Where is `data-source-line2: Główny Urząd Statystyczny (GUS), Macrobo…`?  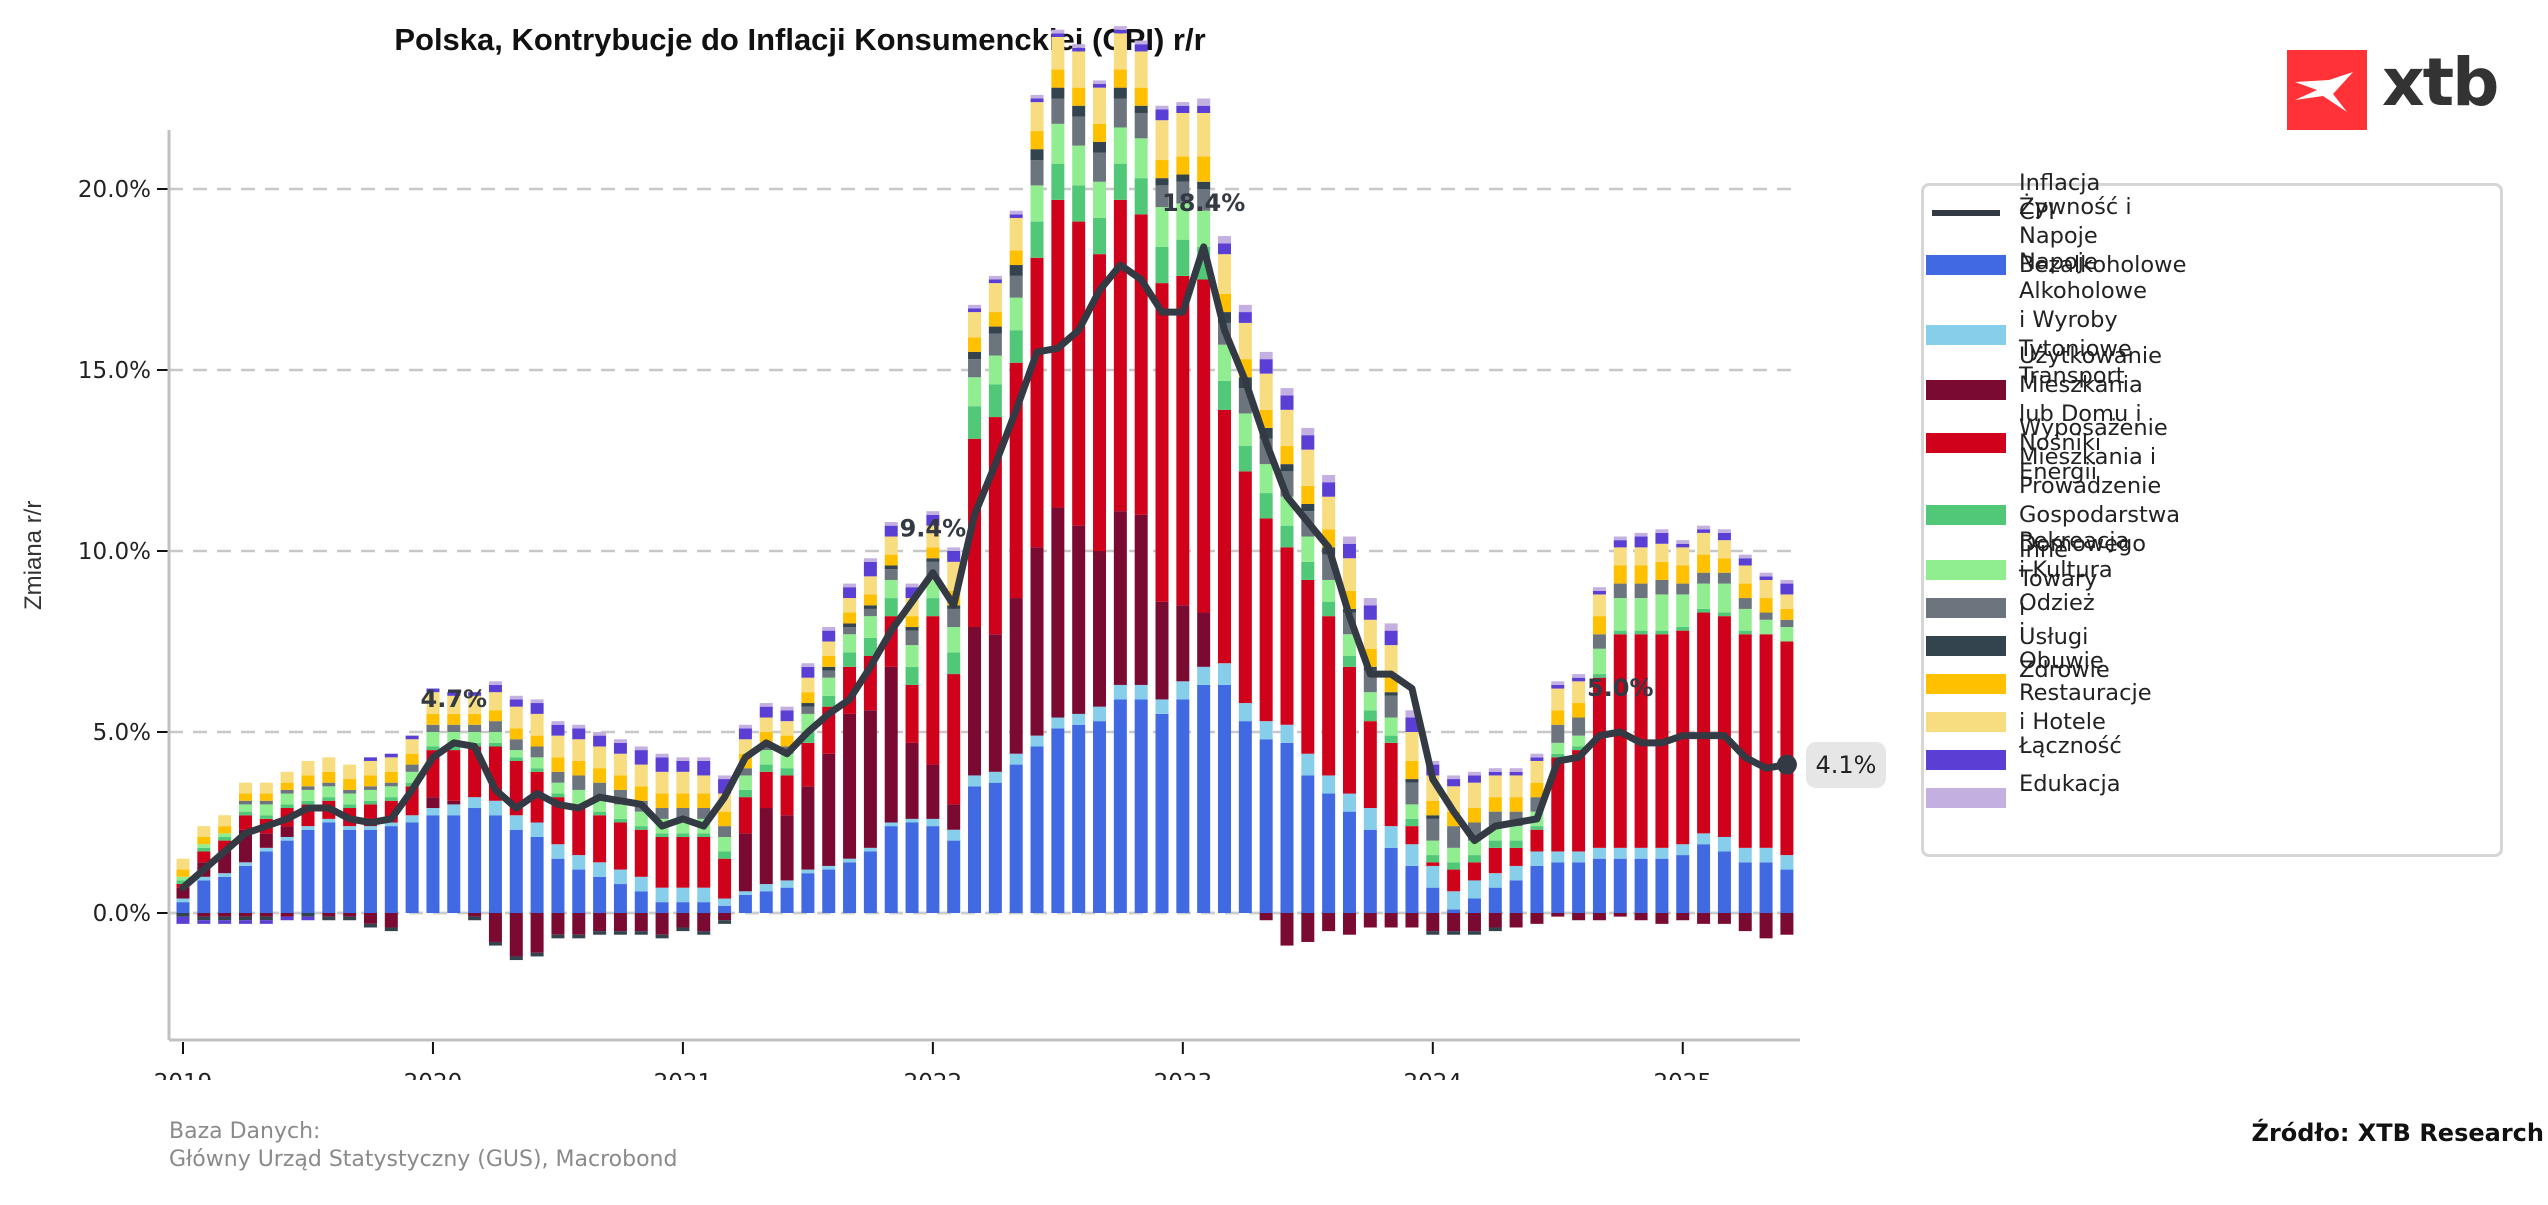 data-source-line2: Główny Urząd Statystyczny (GUS), Macrobo… is located at coordinates (423, 1159).